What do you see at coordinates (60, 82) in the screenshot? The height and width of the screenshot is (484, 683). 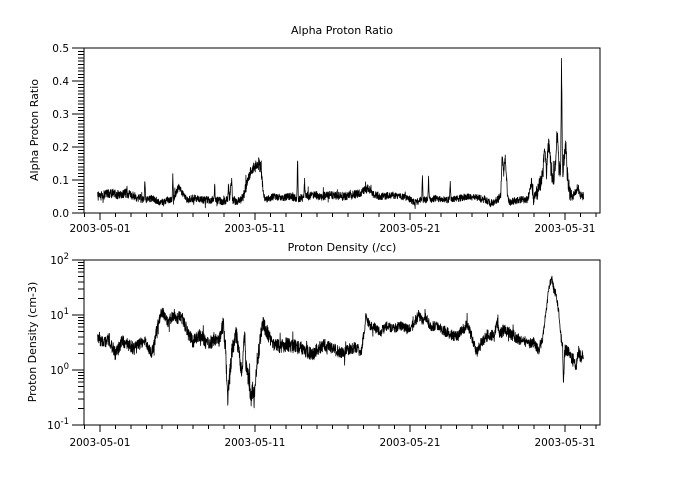 I see `y-tick-label: 0.4` at bounding box center [60, 82].